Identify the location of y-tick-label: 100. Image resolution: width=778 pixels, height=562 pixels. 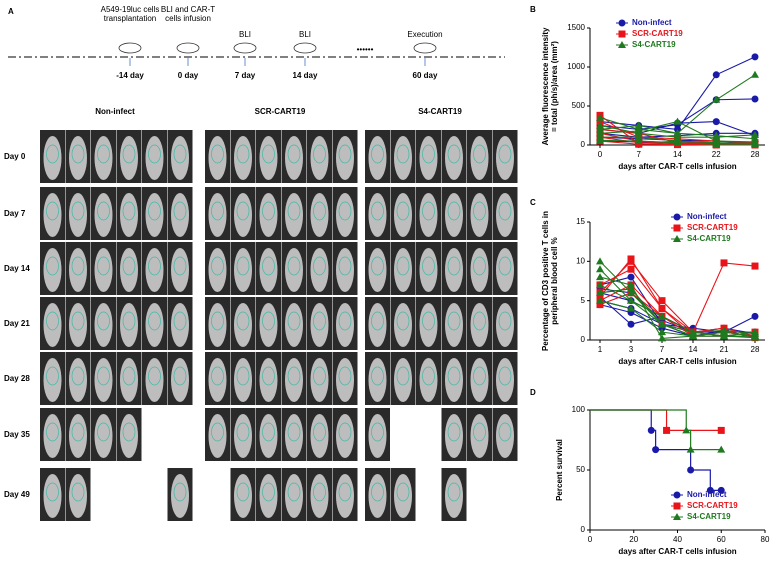
(579, 409).